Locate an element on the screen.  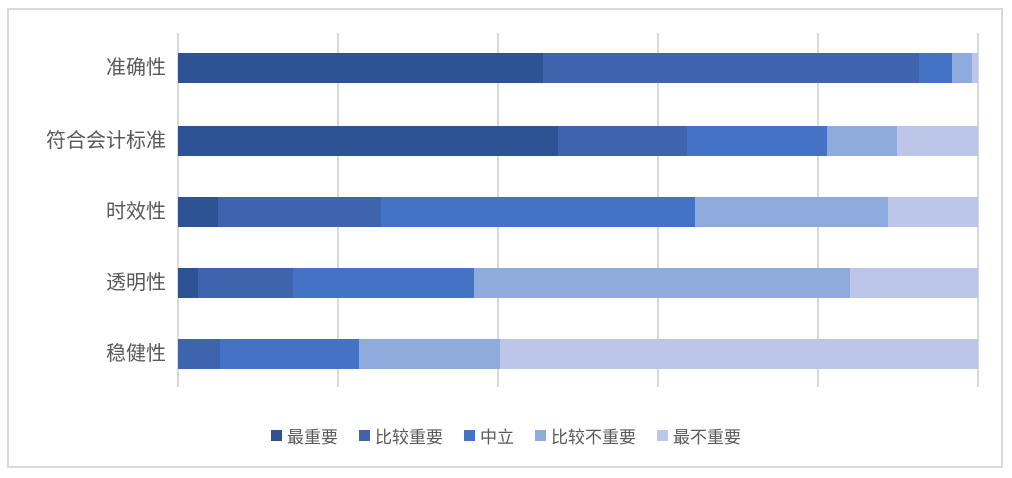
legend-label: 最重要 is located at coordinates (312, 437).